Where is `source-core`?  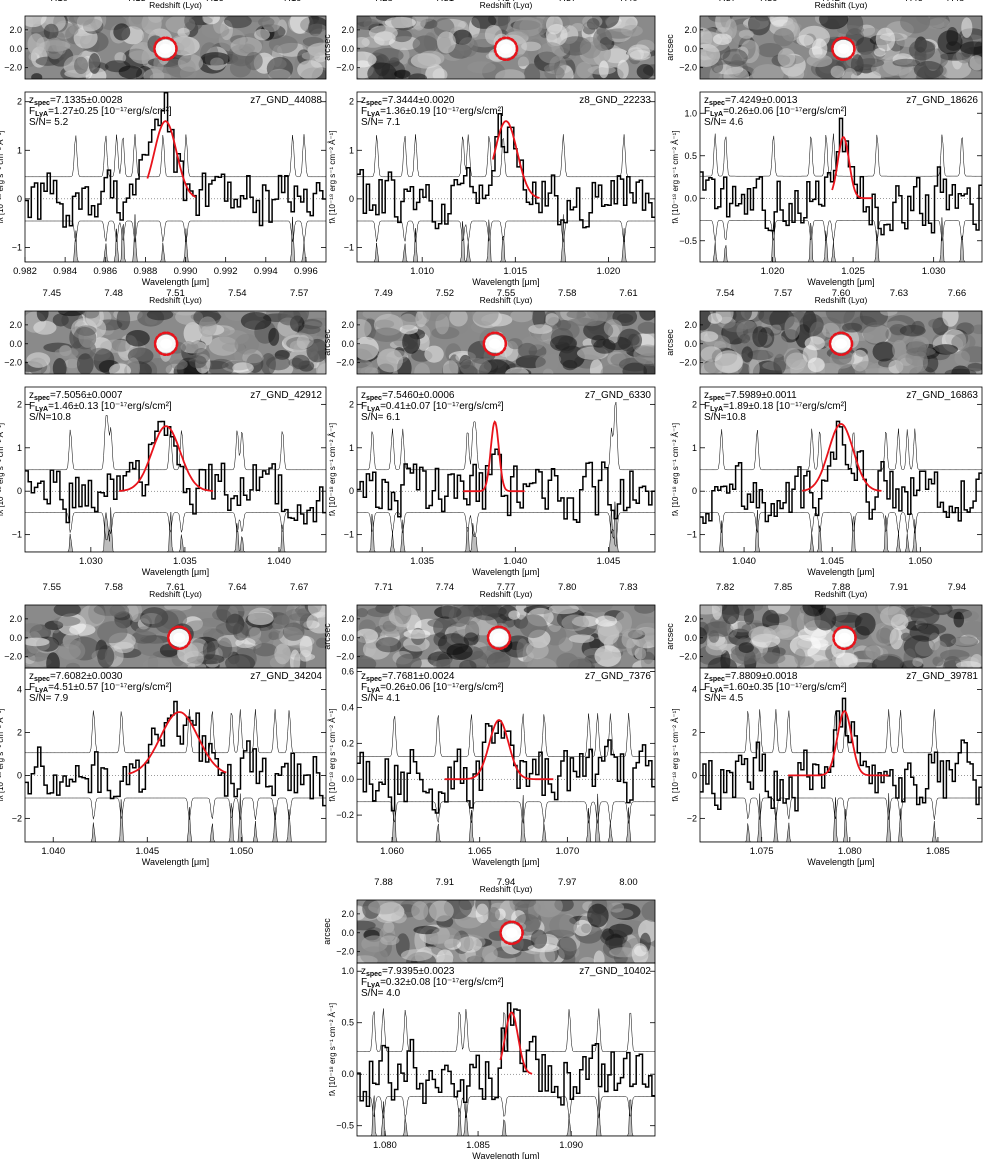
source-core is located at coordinates (494, 343).